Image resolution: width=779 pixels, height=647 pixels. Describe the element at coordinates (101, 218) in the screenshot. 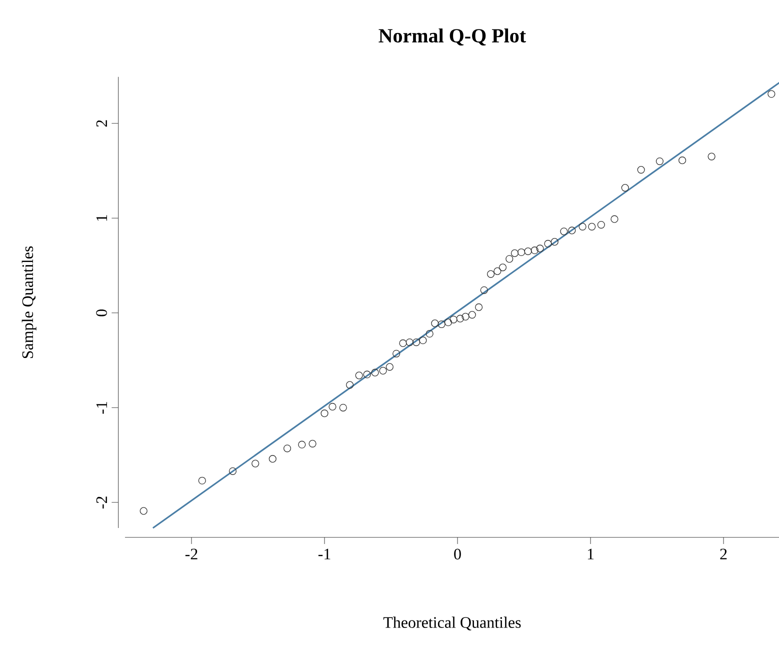

I see `y-tick-label: 1` at that location.